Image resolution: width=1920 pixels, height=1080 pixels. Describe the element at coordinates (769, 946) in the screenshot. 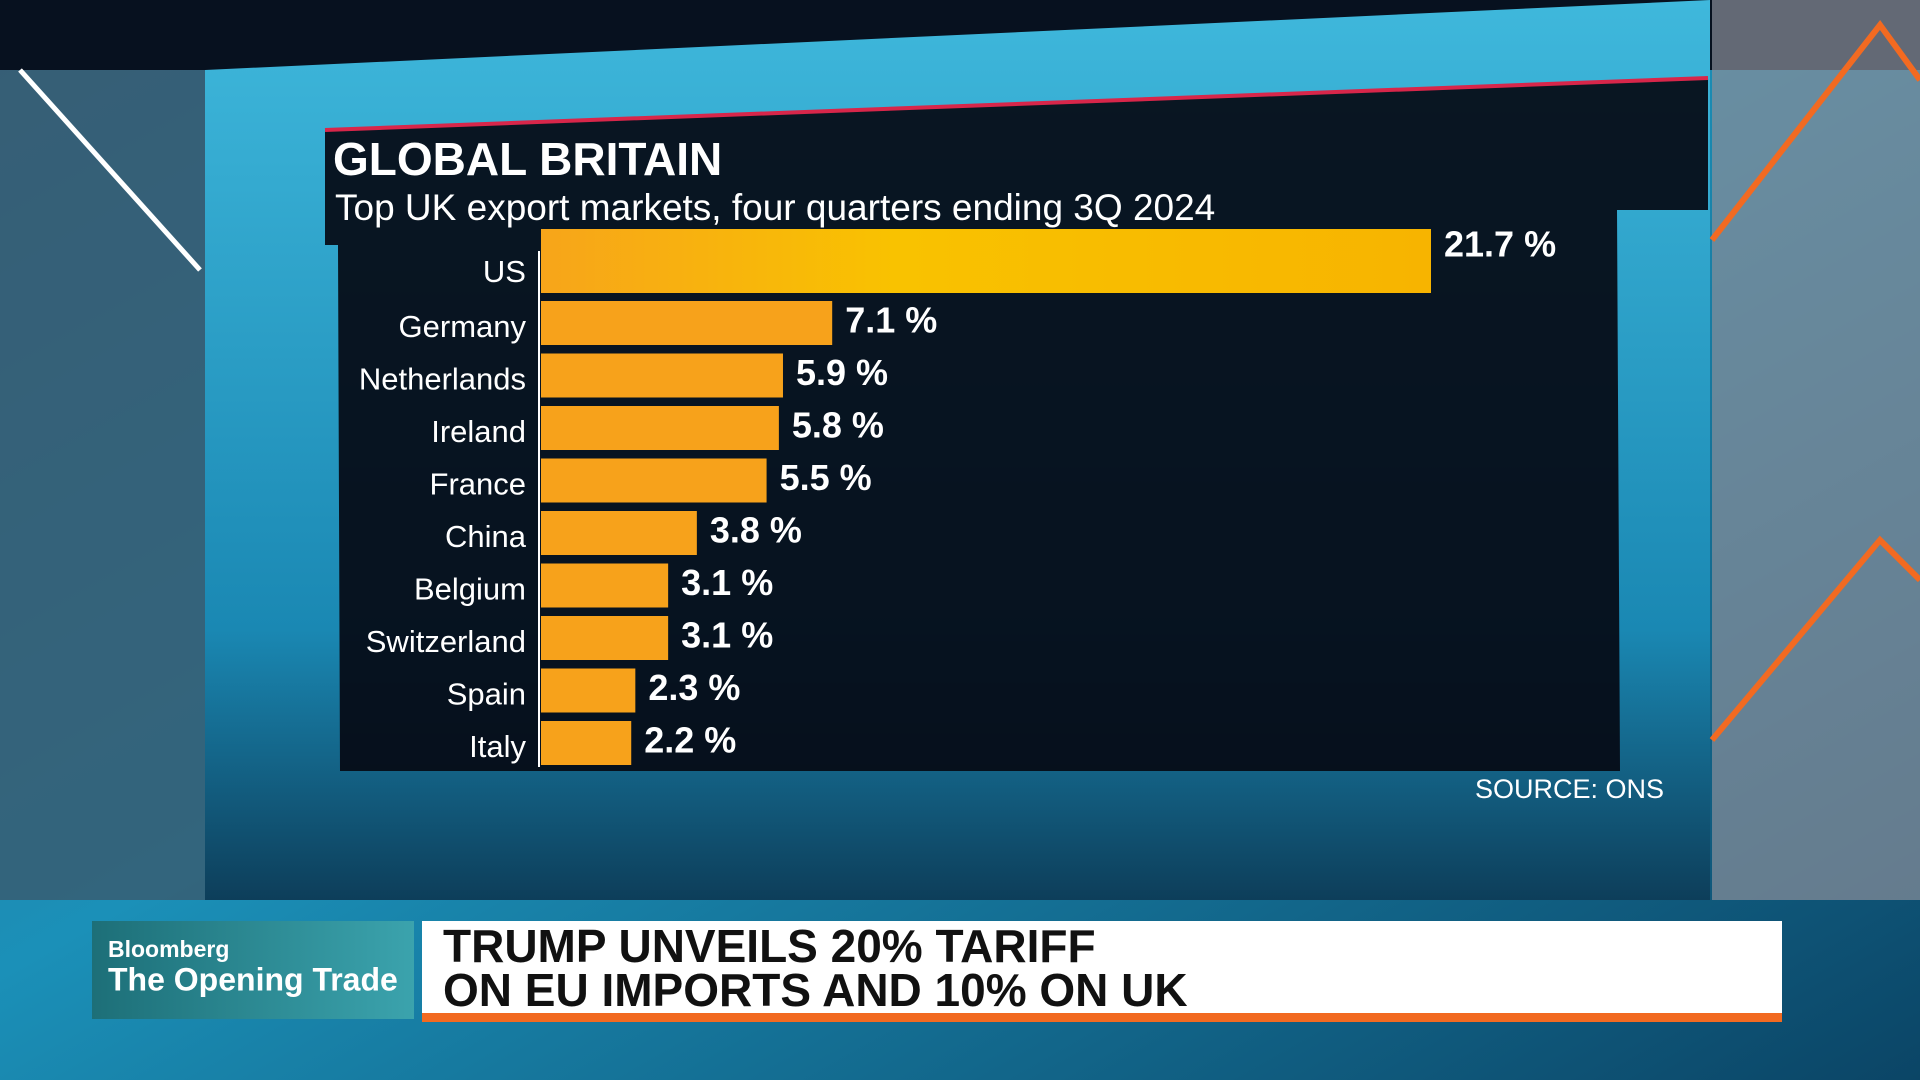

I see `headline-line: TRUMP UNVEILS 20% TARIFF` at that location.